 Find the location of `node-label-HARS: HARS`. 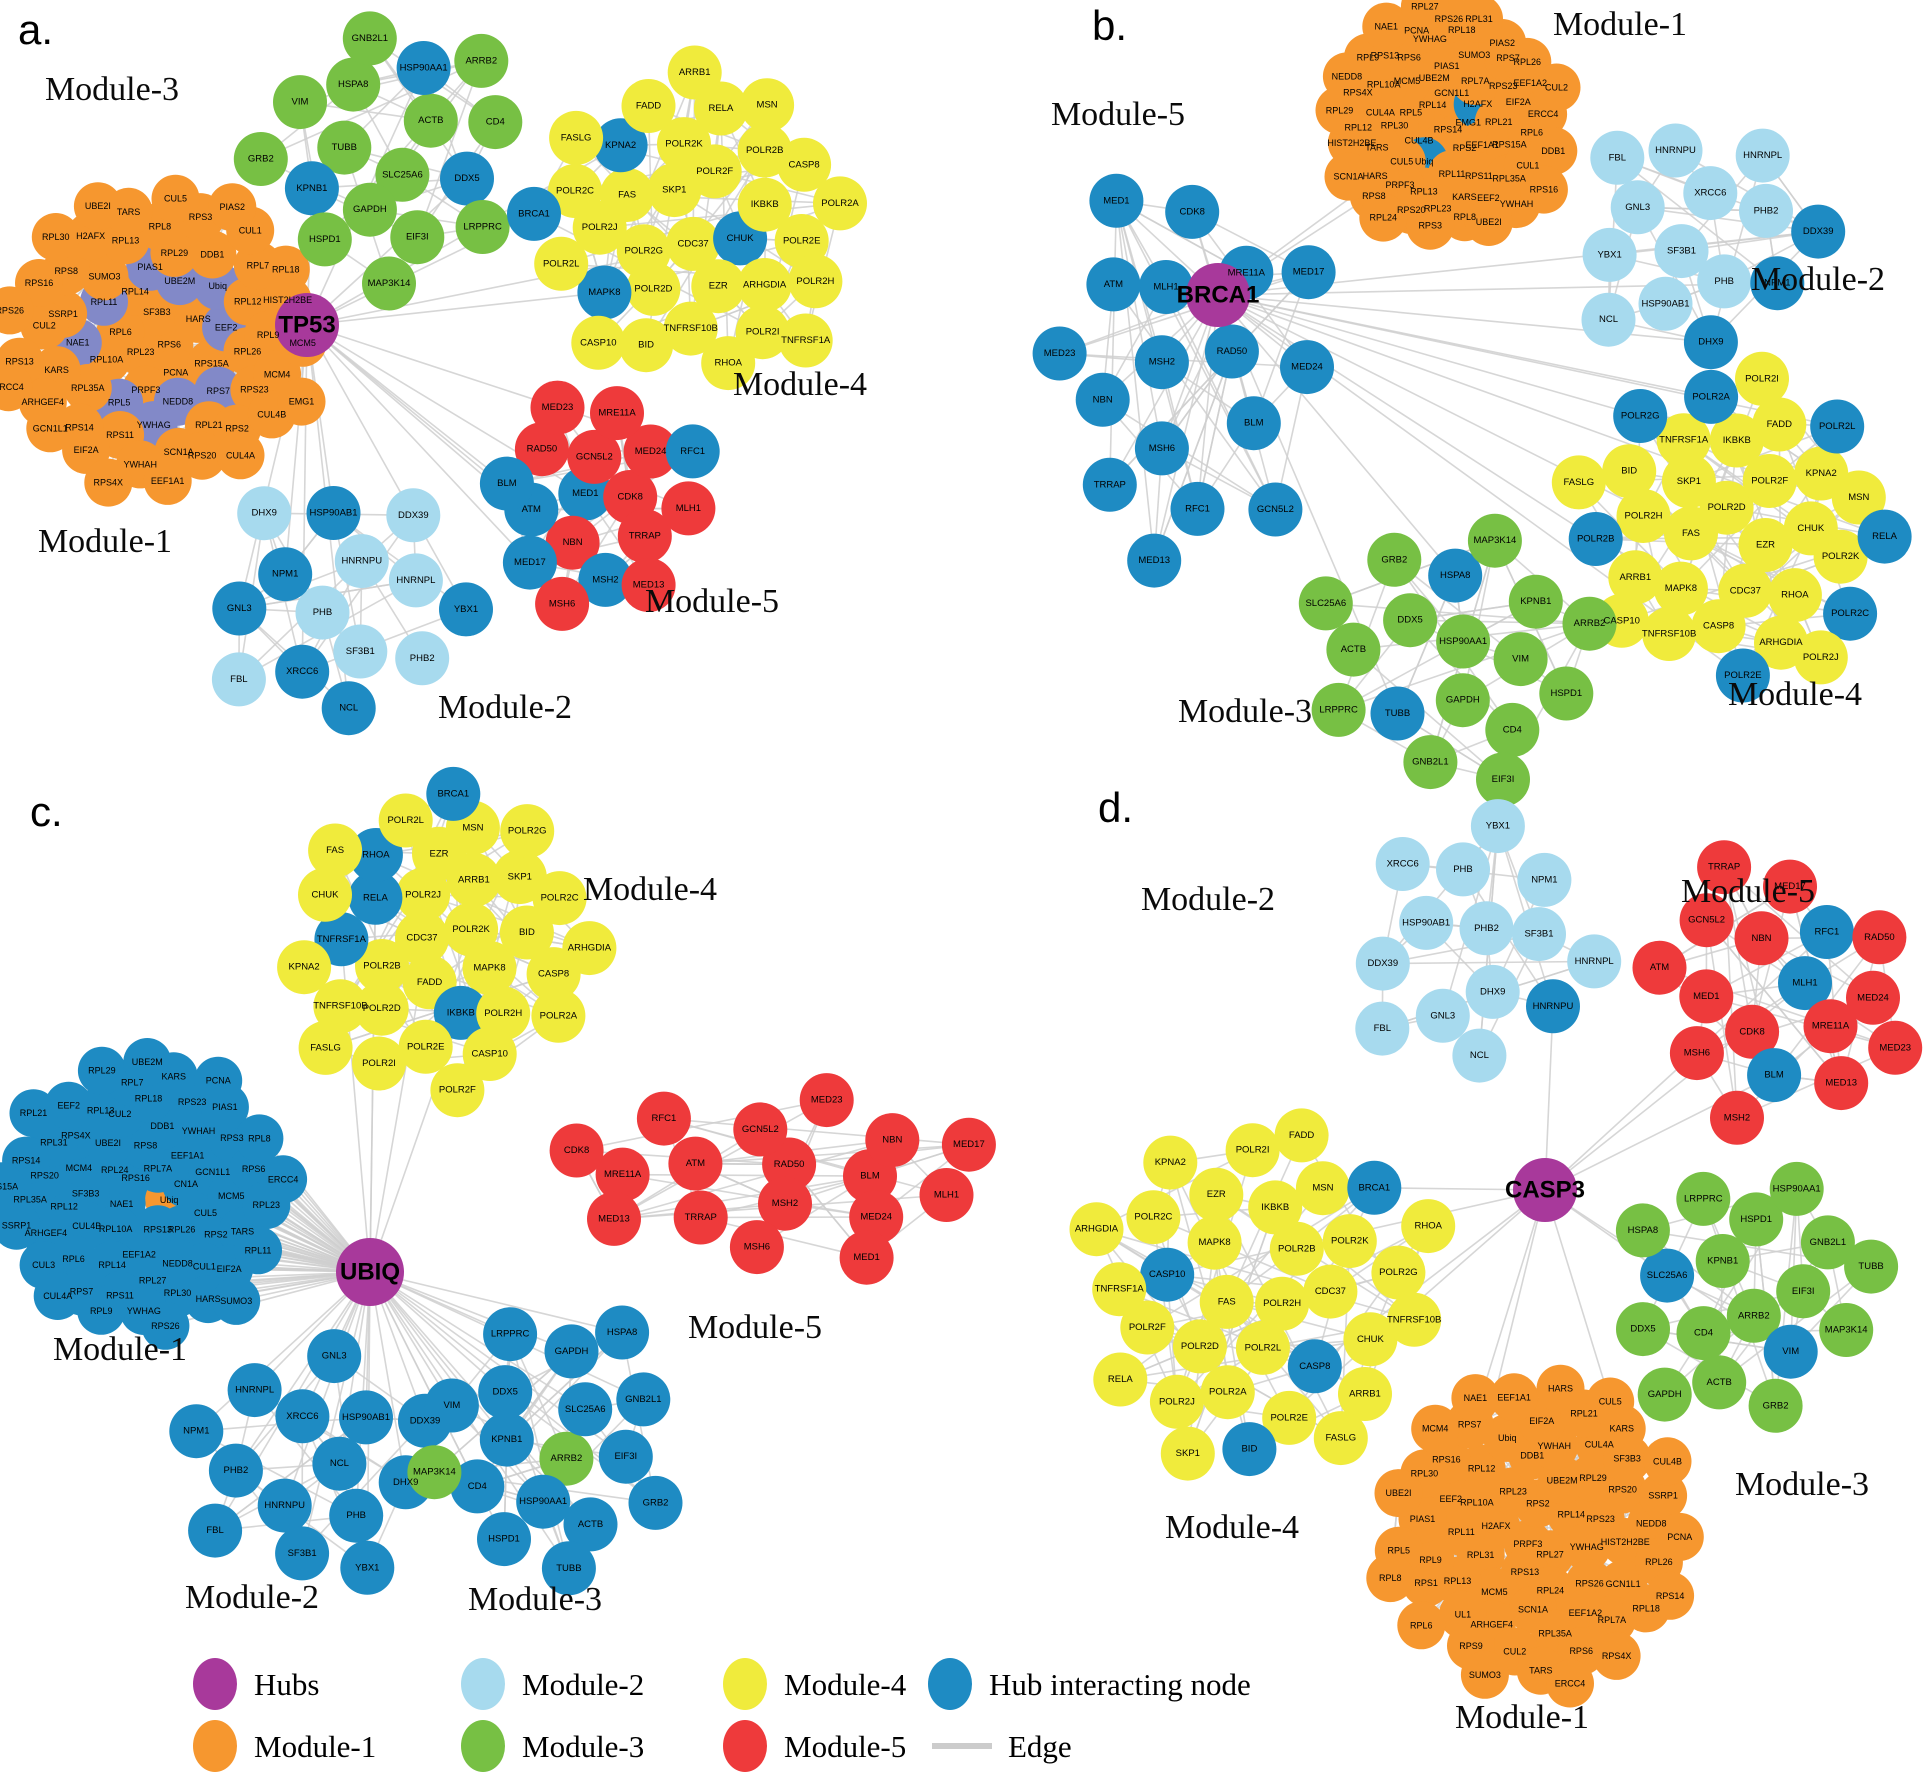

node-label-HARS: HARS is located at coordinates (1560, 1389).